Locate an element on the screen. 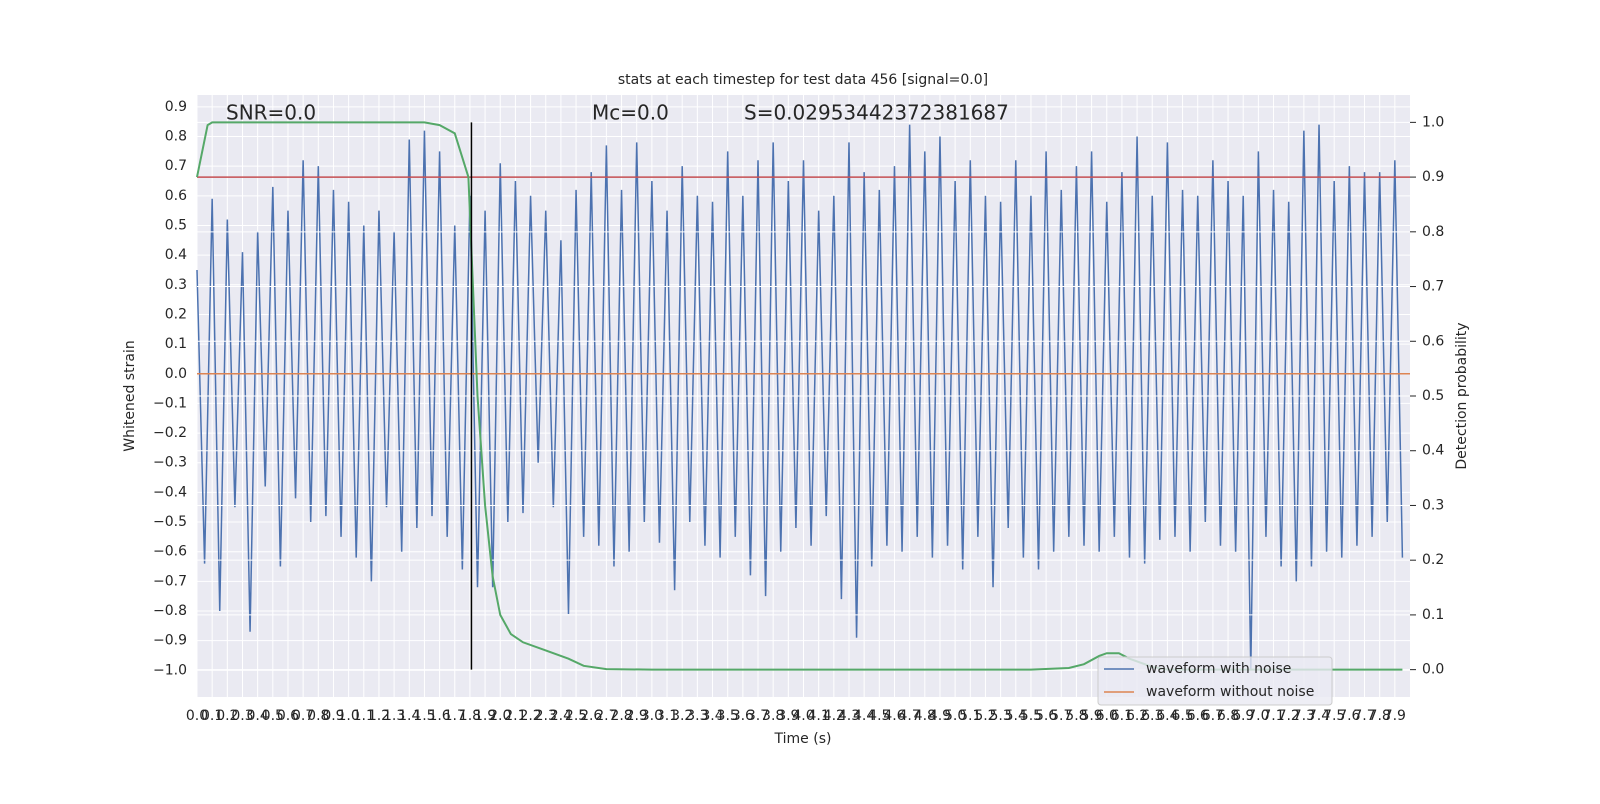 Image resolution: width=1600 pixels, height=804 pixels. x-tick-label: 5.2 is located at coordinates (985, 716).